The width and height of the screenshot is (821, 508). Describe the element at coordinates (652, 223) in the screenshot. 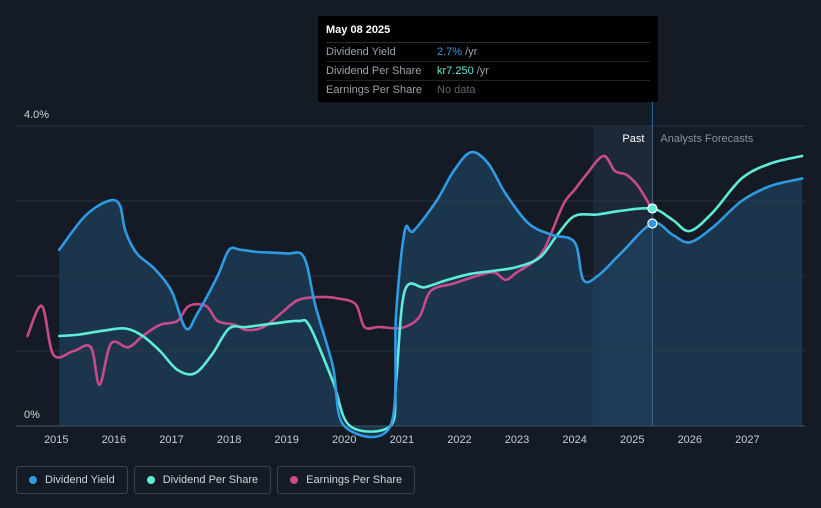

I see `dividend-yield-marker` at that location.